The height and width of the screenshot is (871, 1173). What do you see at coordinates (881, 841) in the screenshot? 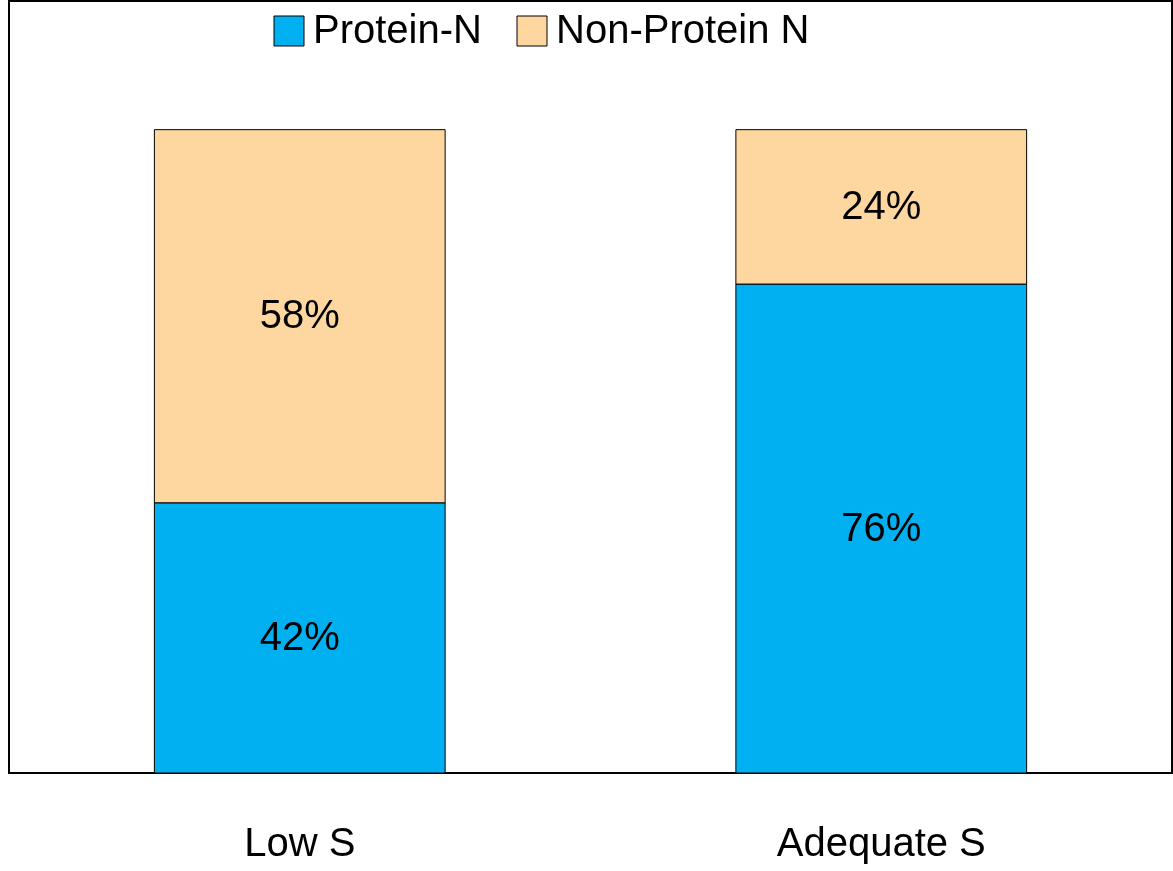
I see `x-tick-label: Adequate S` at bounding box center [881, 841].